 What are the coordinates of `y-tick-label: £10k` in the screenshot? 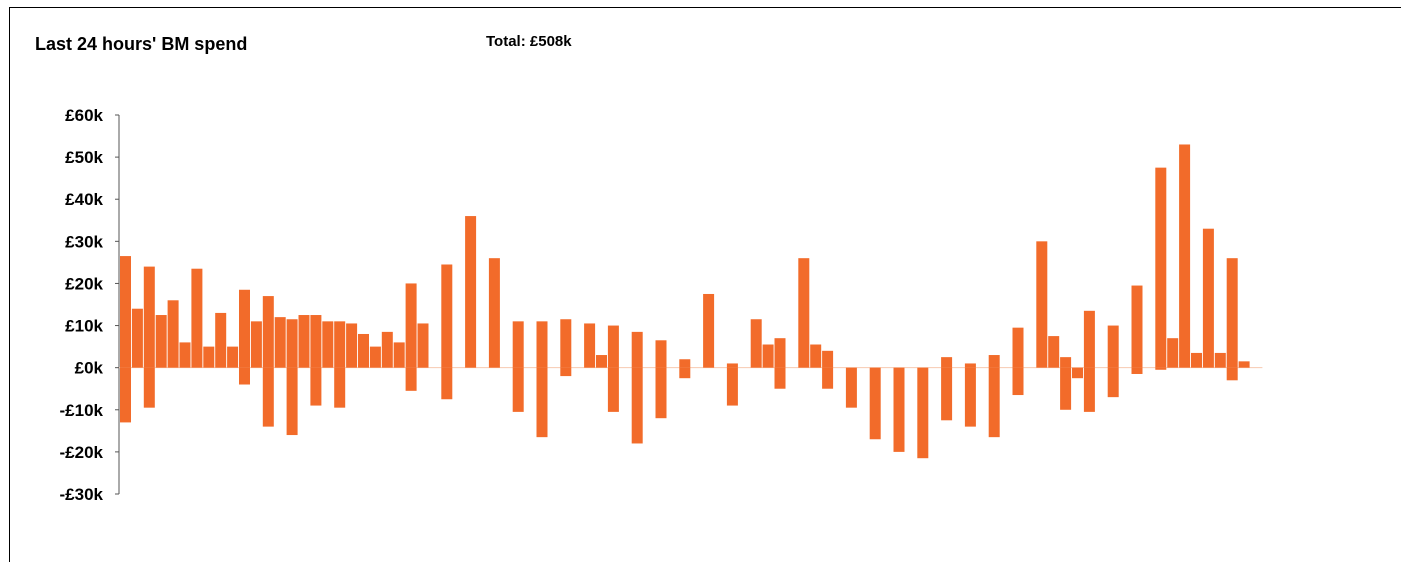 It's located at (84, 326).